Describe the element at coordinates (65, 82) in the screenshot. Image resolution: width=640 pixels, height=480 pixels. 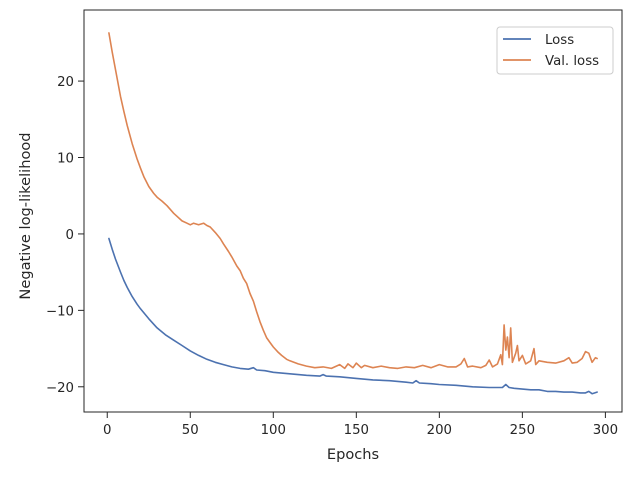
I see `y-tick-label: 20` at that location.